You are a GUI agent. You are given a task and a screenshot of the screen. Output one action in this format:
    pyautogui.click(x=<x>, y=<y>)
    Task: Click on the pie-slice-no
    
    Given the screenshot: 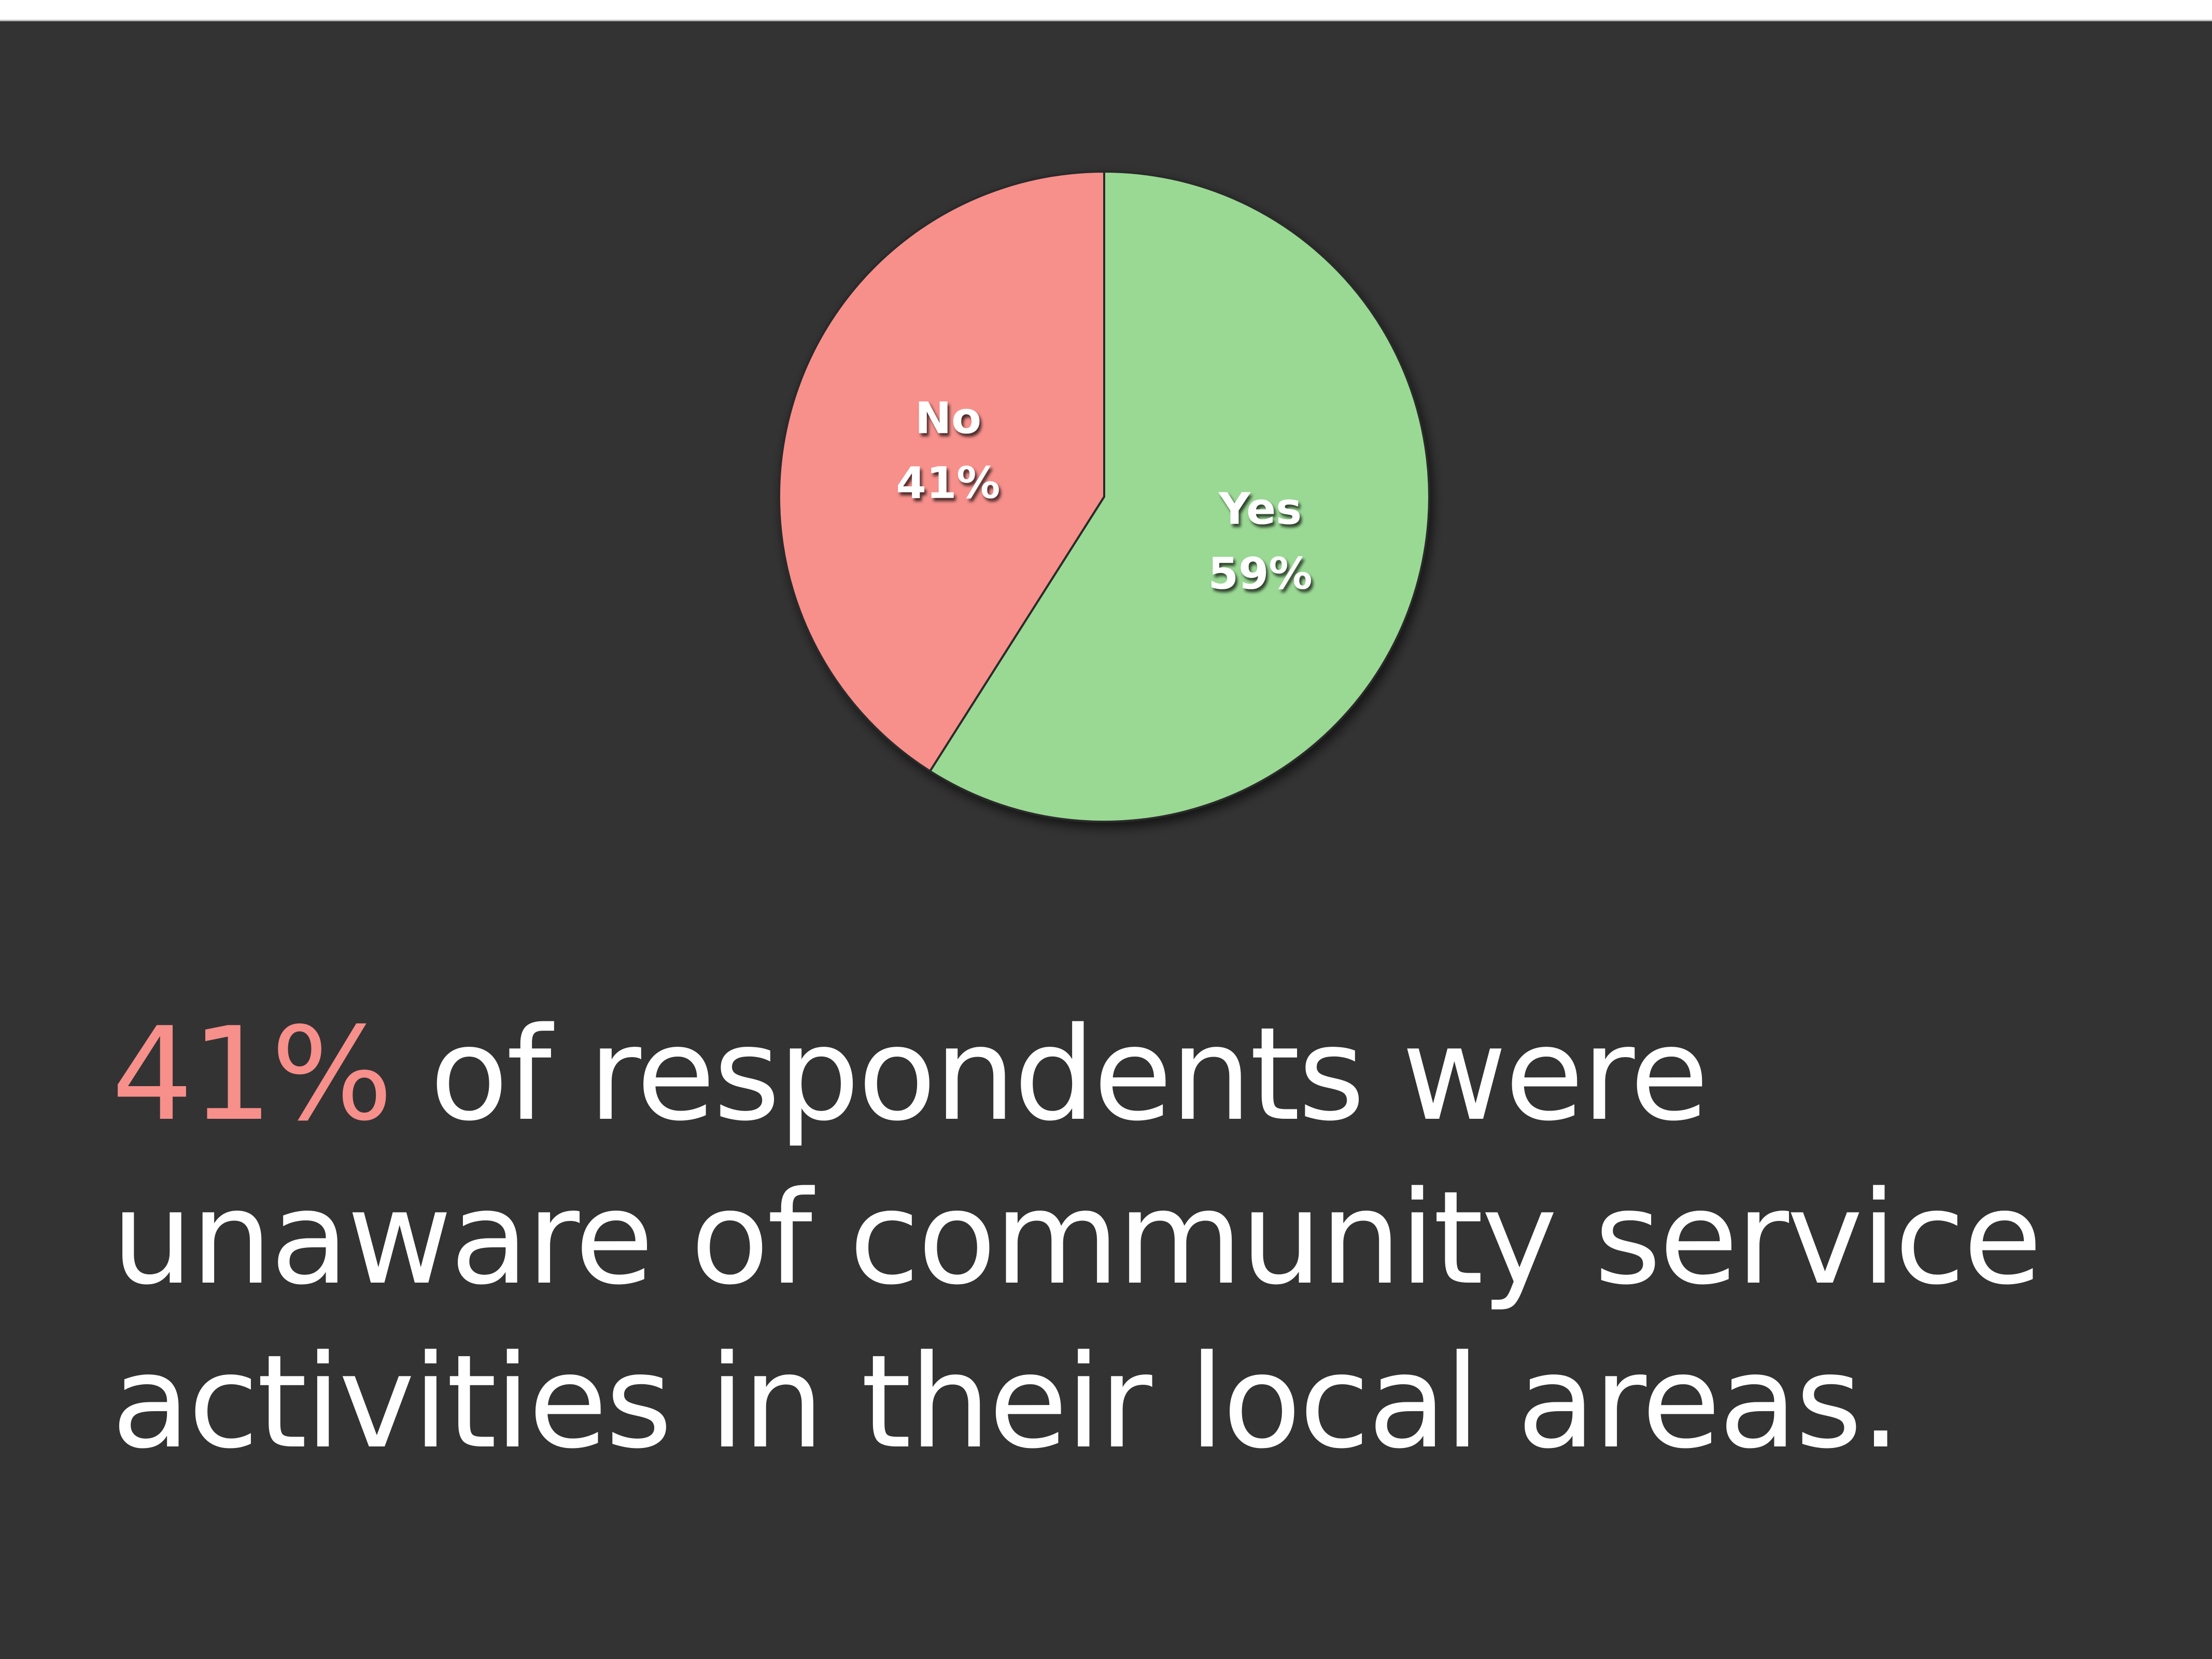 What is the action you would take?
    pyautogui.click(x=941, y=471)
    